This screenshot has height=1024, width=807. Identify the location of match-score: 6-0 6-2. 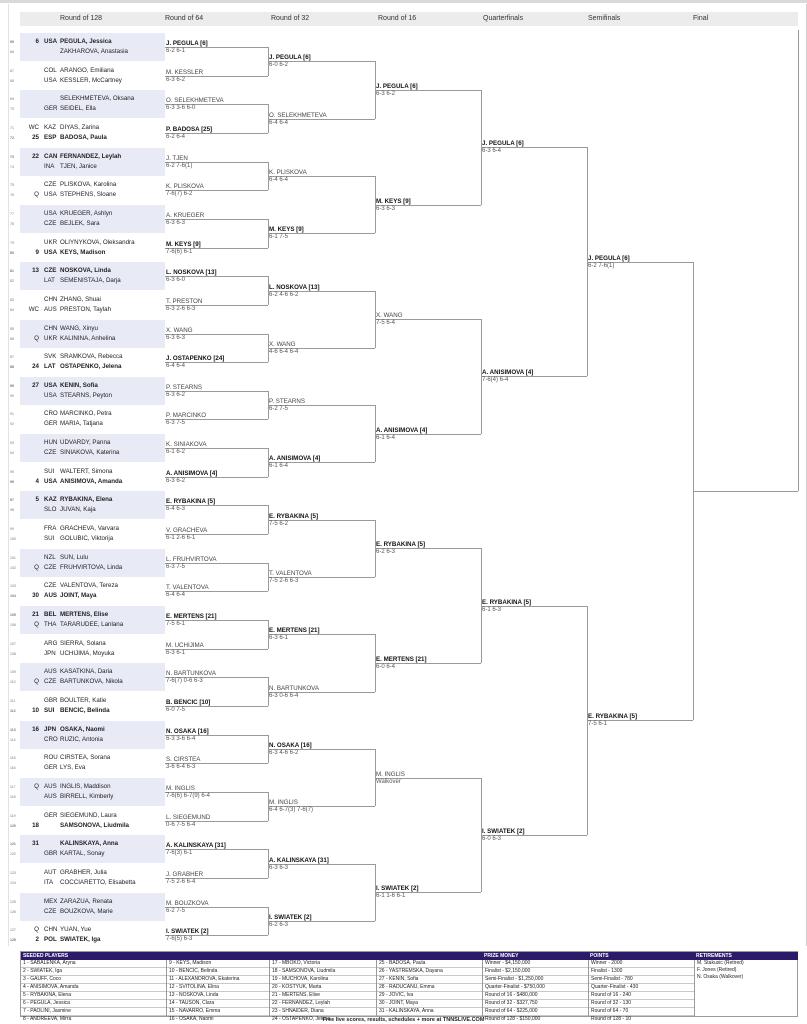
(279, 65).